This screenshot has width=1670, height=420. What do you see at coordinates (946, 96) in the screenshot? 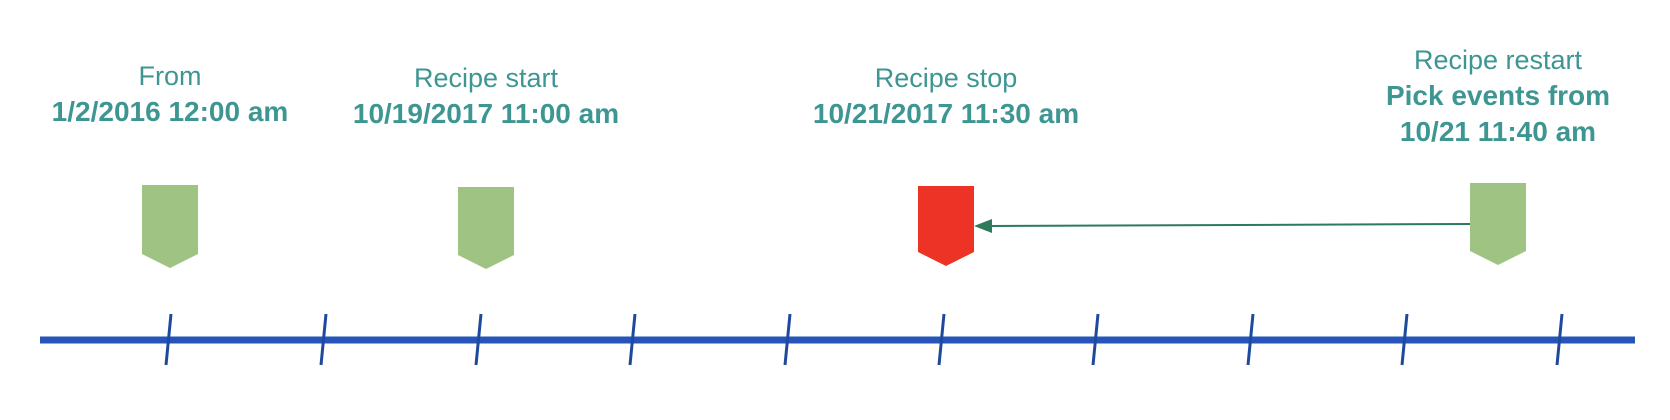
I see `event-label-recipe-stop: Recipe stop 10/21/2017 11:30 am` at bounding box center [946, 96].